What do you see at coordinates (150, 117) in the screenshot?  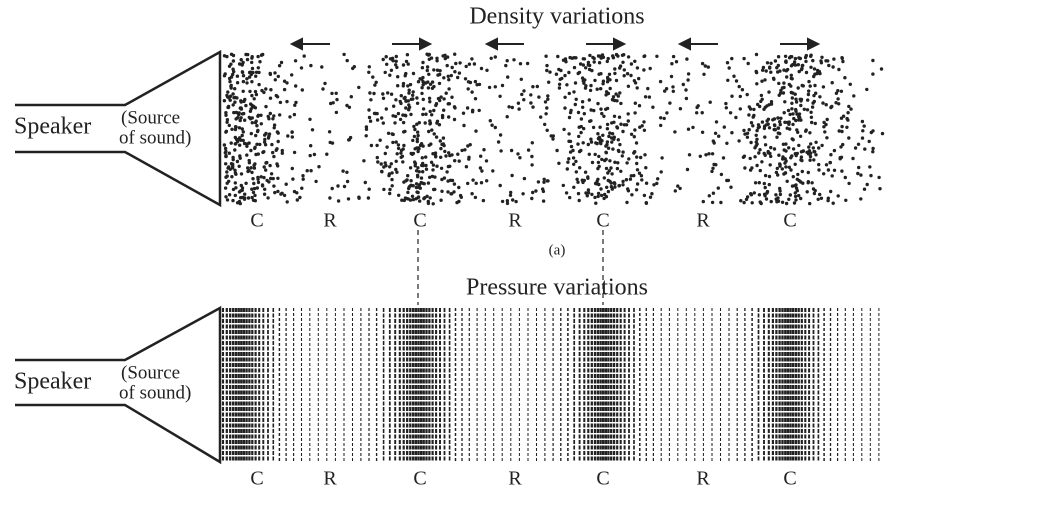 I see `source-label: (Source` at bounding box center [150, 117].